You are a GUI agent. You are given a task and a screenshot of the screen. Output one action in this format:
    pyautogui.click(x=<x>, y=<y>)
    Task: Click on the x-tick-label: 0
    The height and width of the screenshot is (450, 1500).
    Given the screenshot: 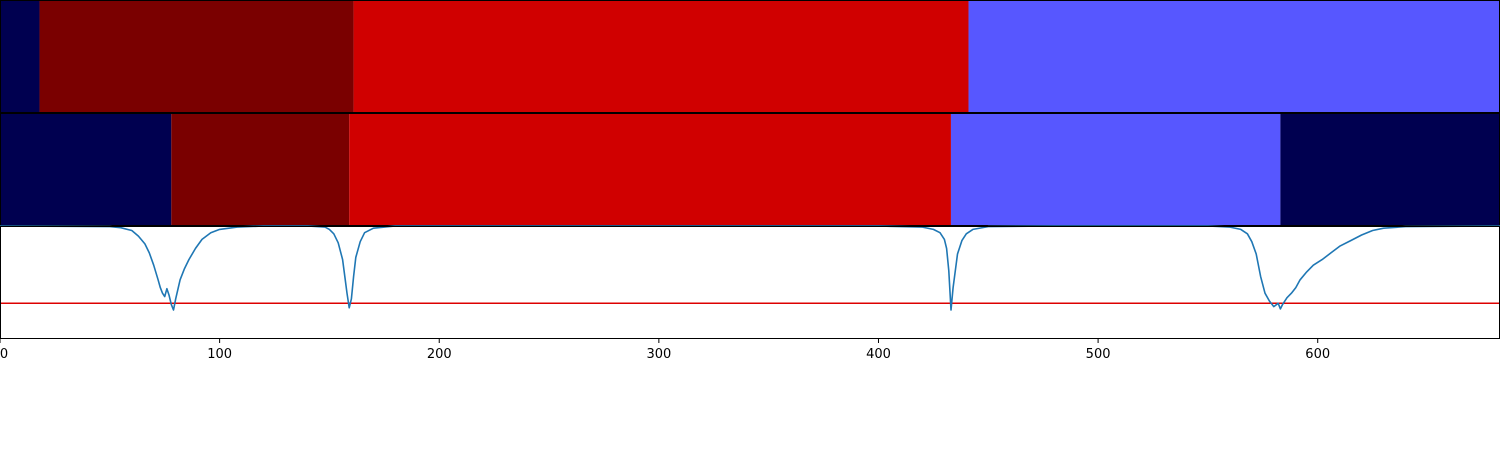 What is the action you would take?
    pyautogui.click(x=4, y=354)
    